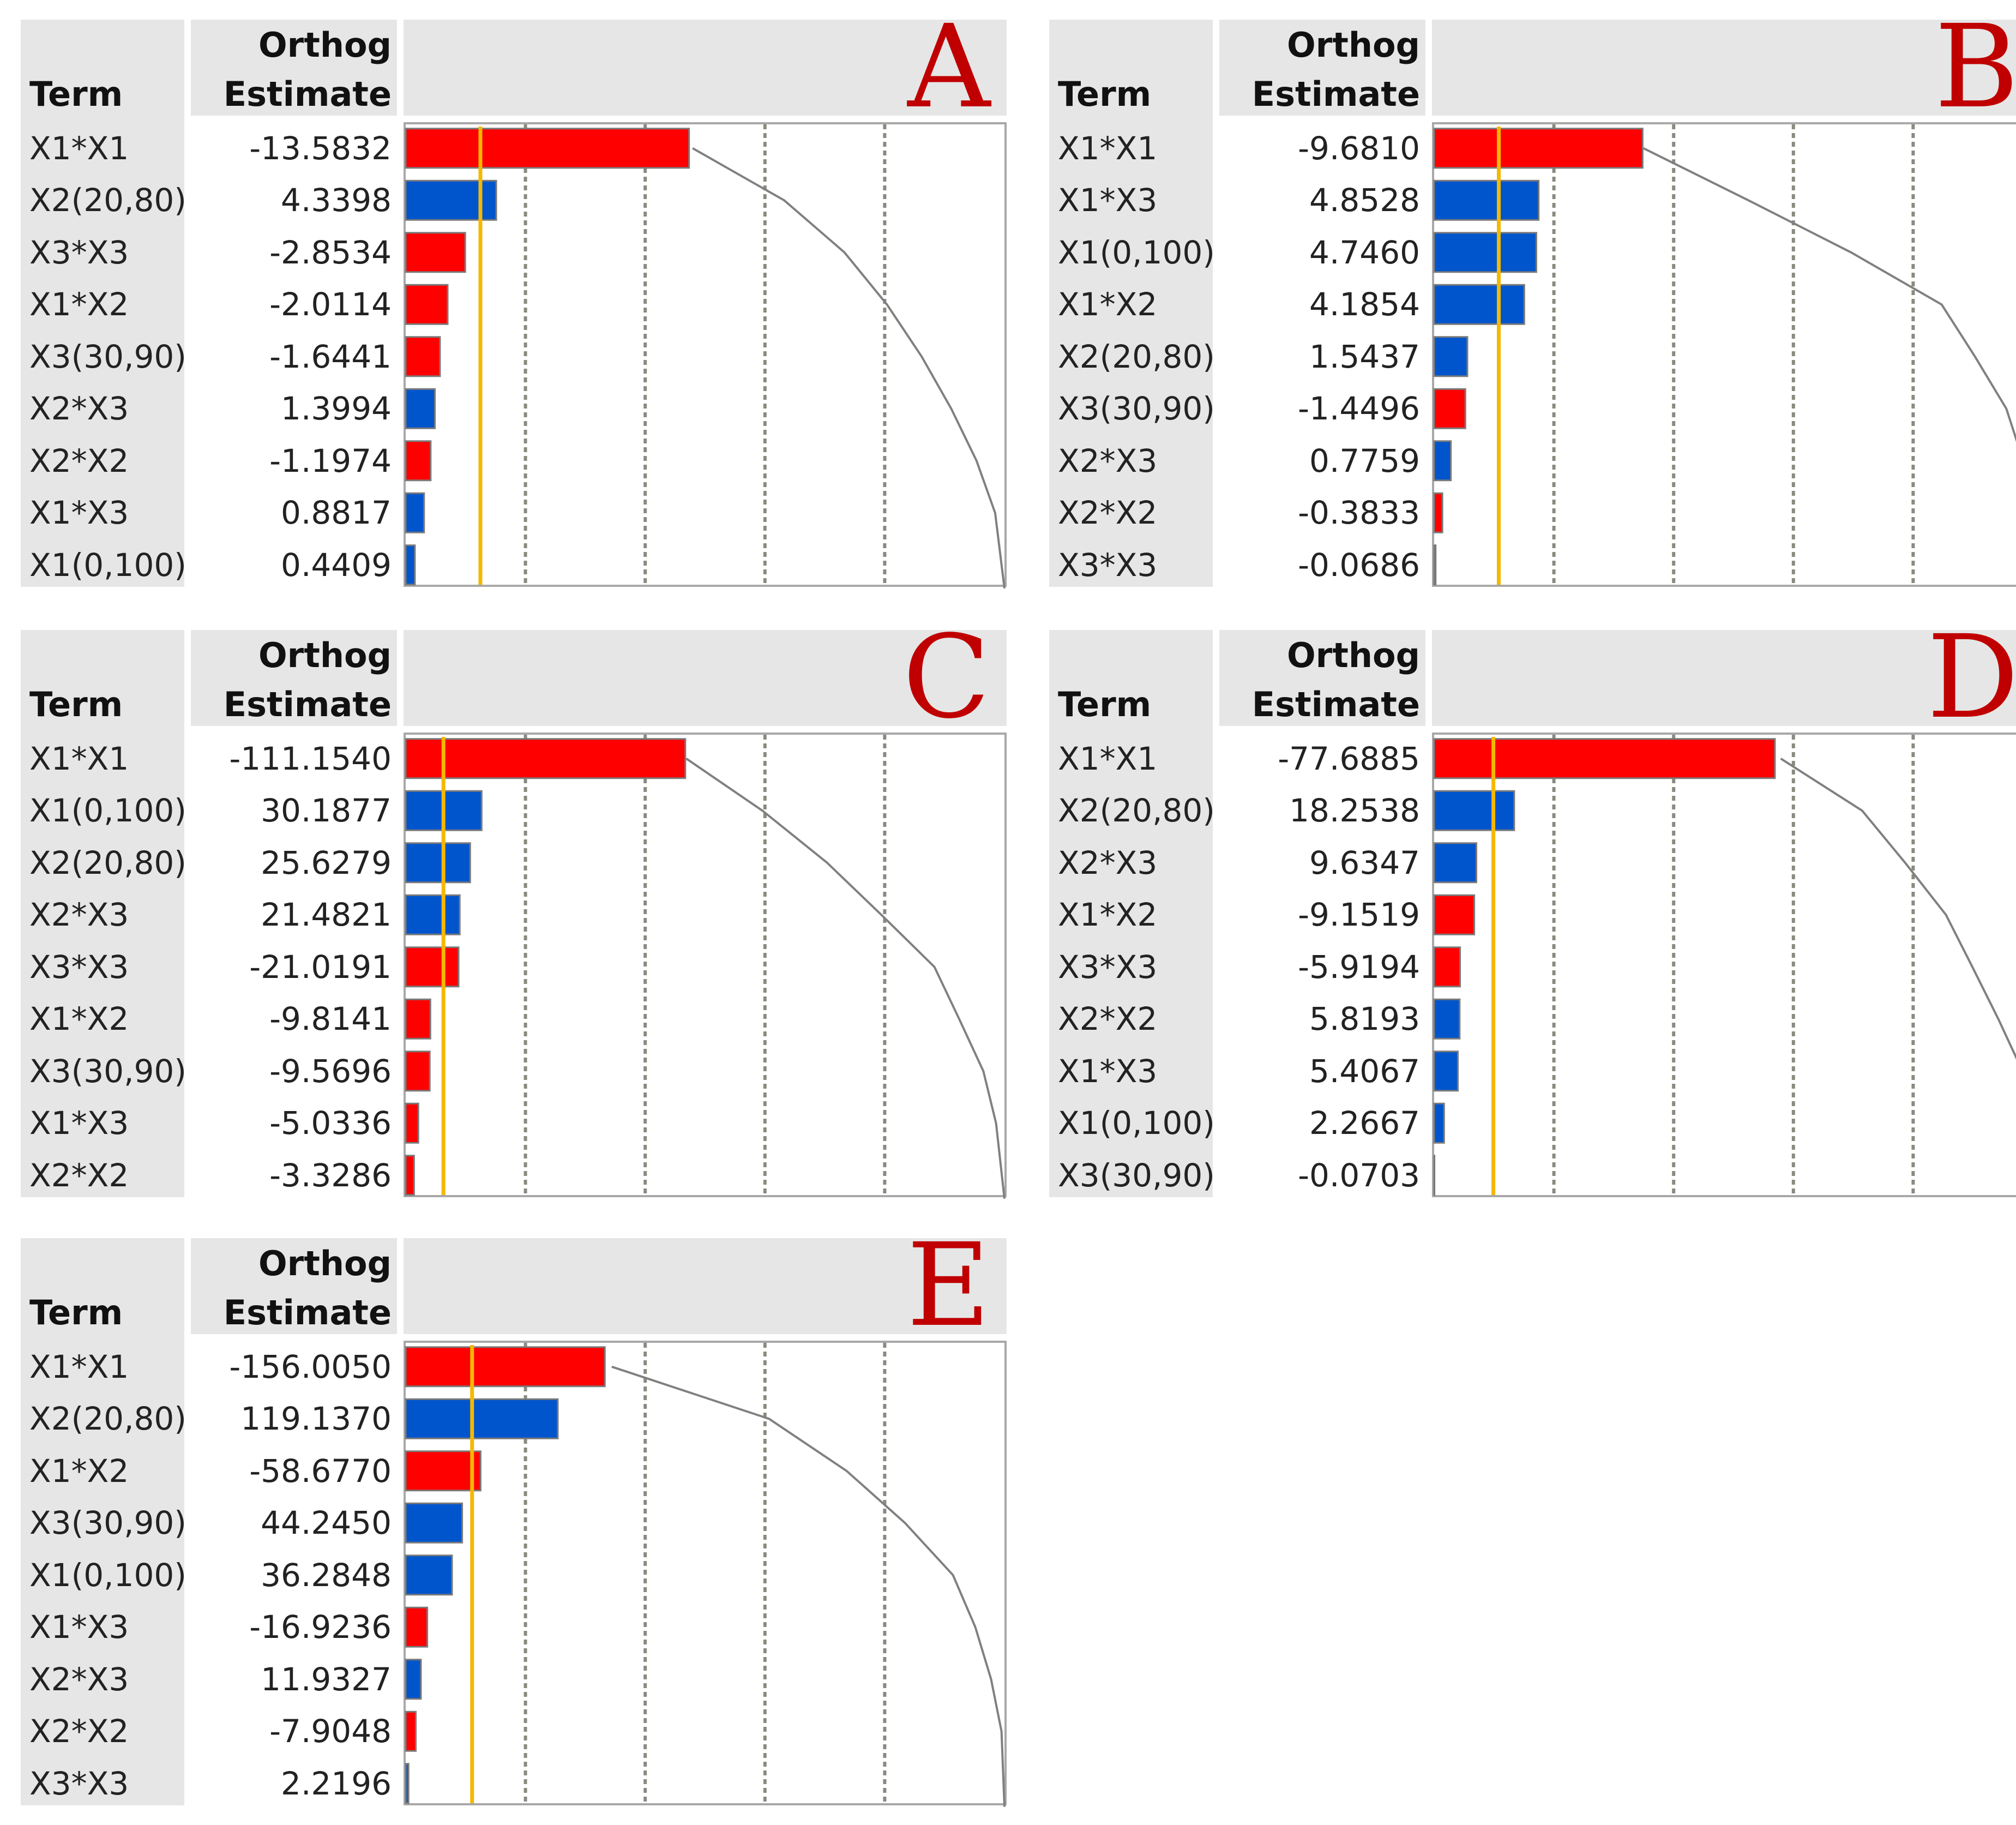 Image resolution: width=2016 pixels, height=1825 pixels. What do you see at coordinates (330, 1071) in the screenshot?
I see `estimate-value: -9.5696` at bounding box center [330, 1071].